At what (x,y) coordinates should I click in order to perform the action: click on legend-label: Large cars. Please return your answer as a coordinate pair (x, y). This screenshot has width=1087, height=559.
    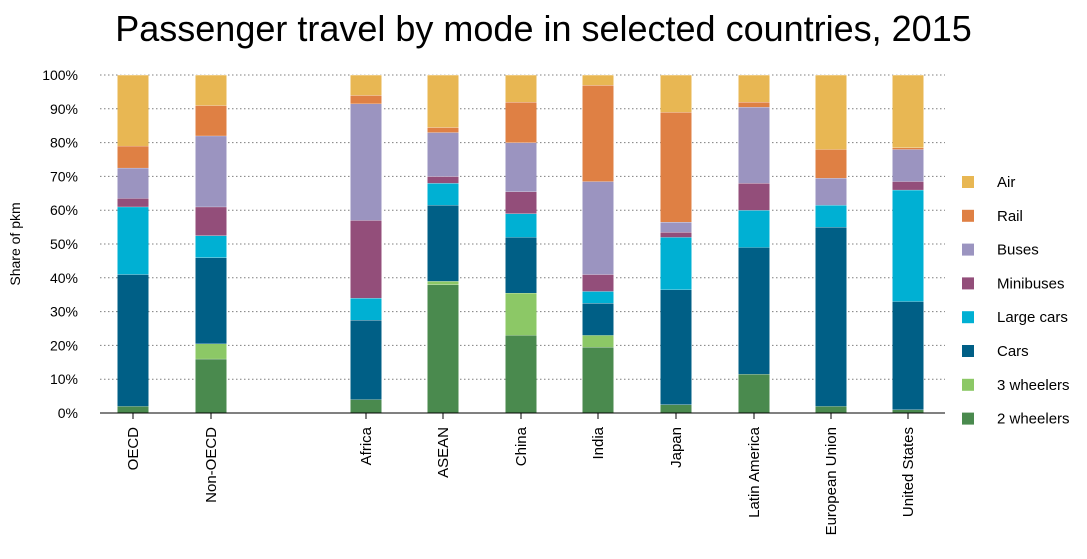
    Looking at the image, I should click on (1032, 317).